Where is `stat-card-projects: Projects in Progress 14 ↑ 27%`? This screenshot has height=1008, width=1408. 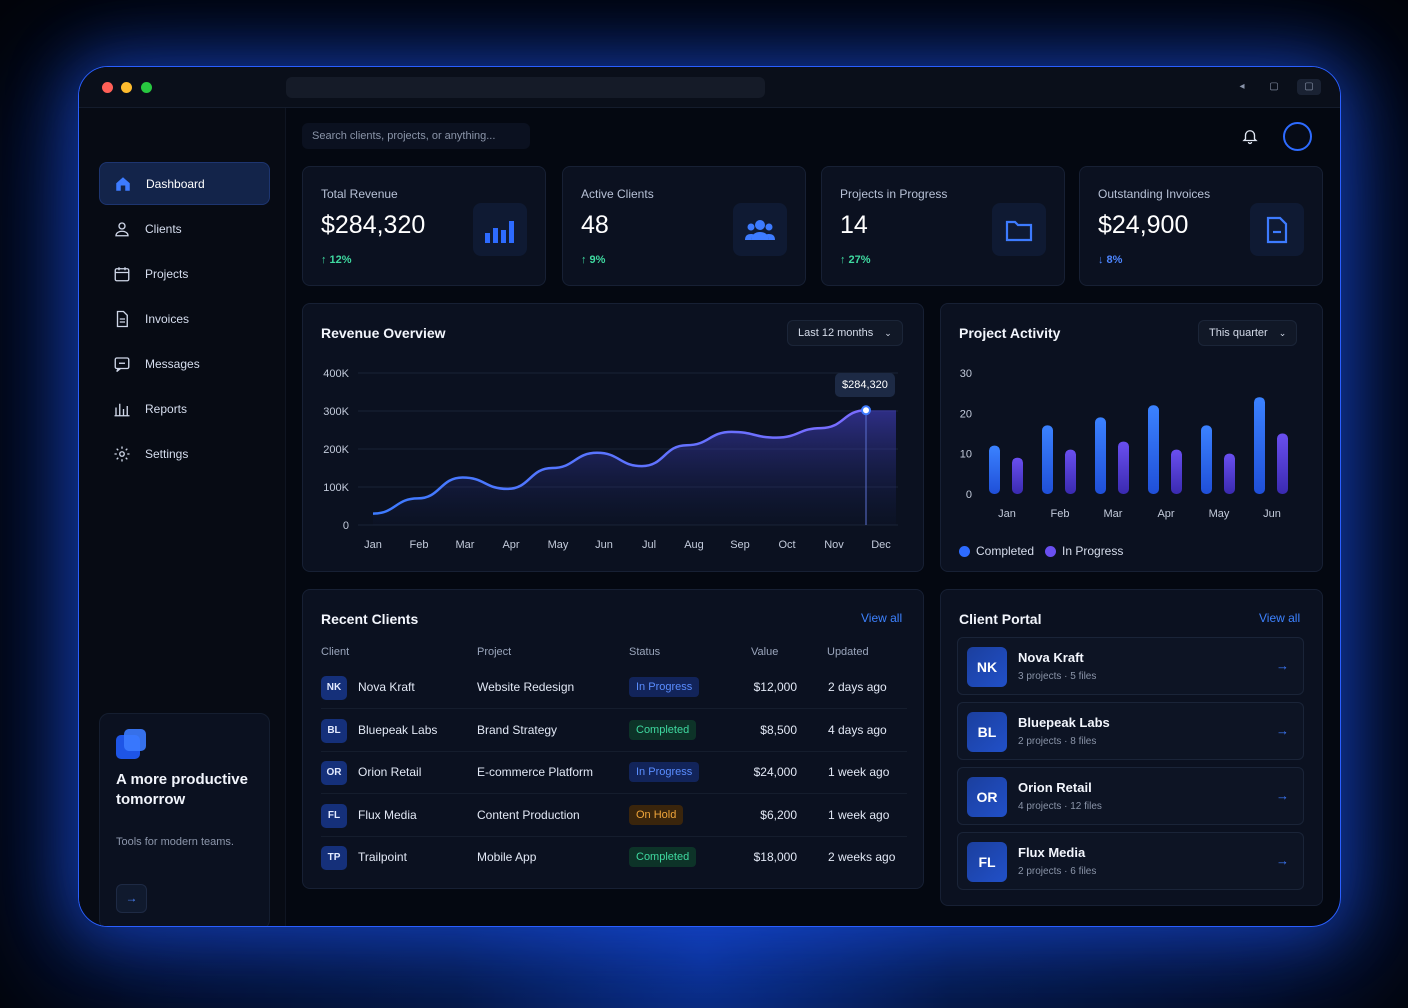 stat-card-projects: Projects in Progress 14 ↑ 27% is located at coordinates (943, 226).